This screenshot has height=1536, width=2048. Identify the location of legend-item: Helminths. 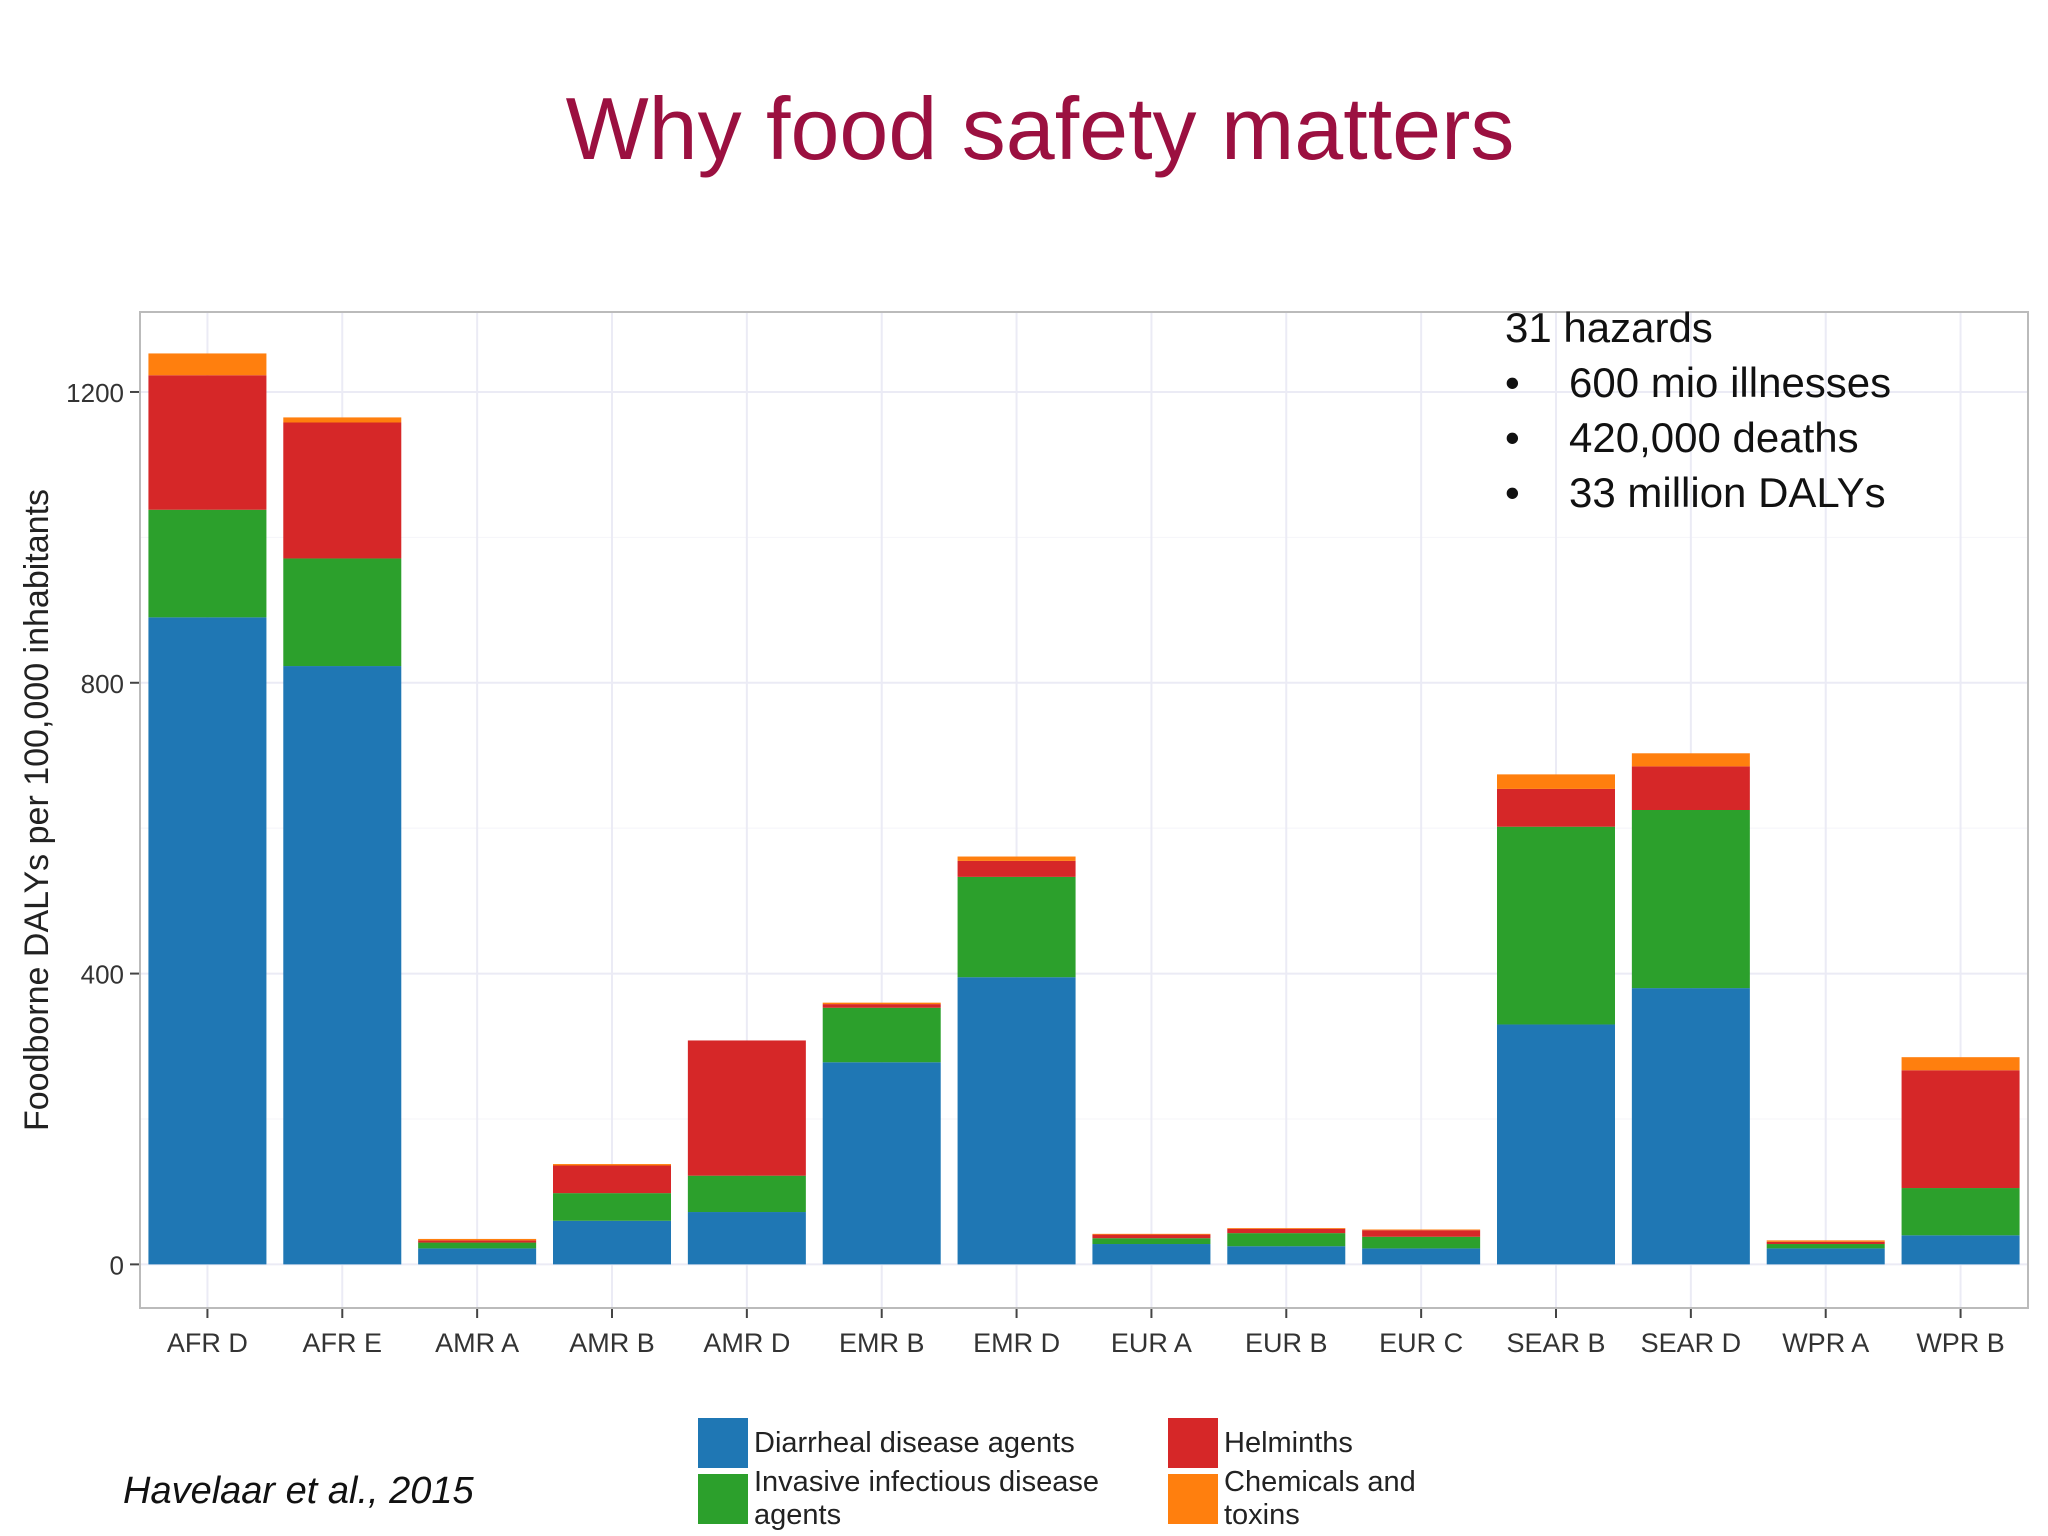
(1333, 1443).